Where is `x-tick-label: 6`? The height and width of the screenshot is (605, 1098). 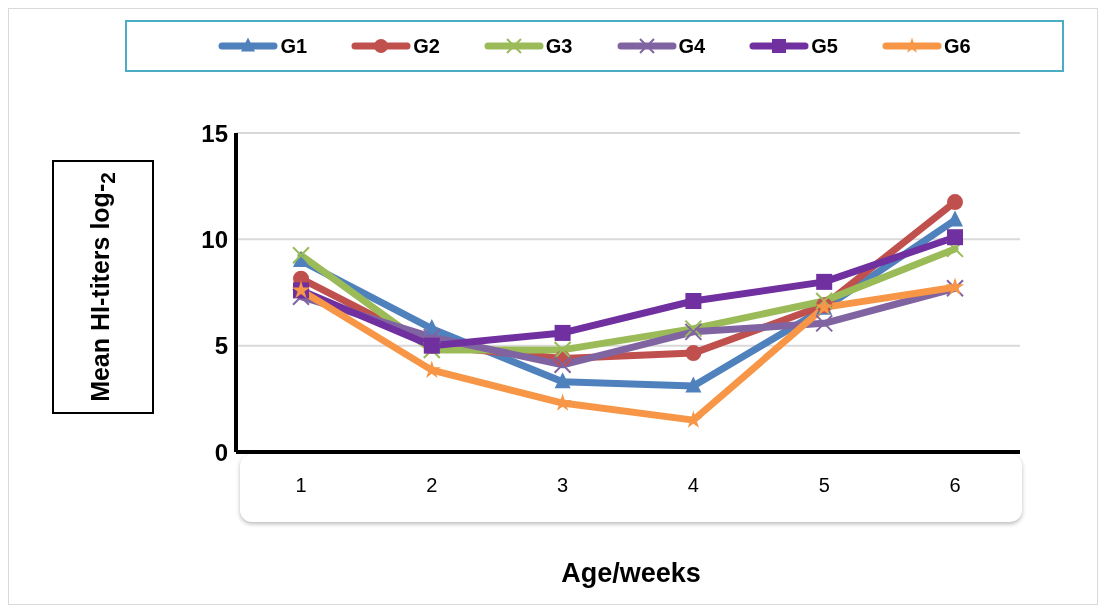 x-tick-label: 6 is located at coordinates (955, 485).